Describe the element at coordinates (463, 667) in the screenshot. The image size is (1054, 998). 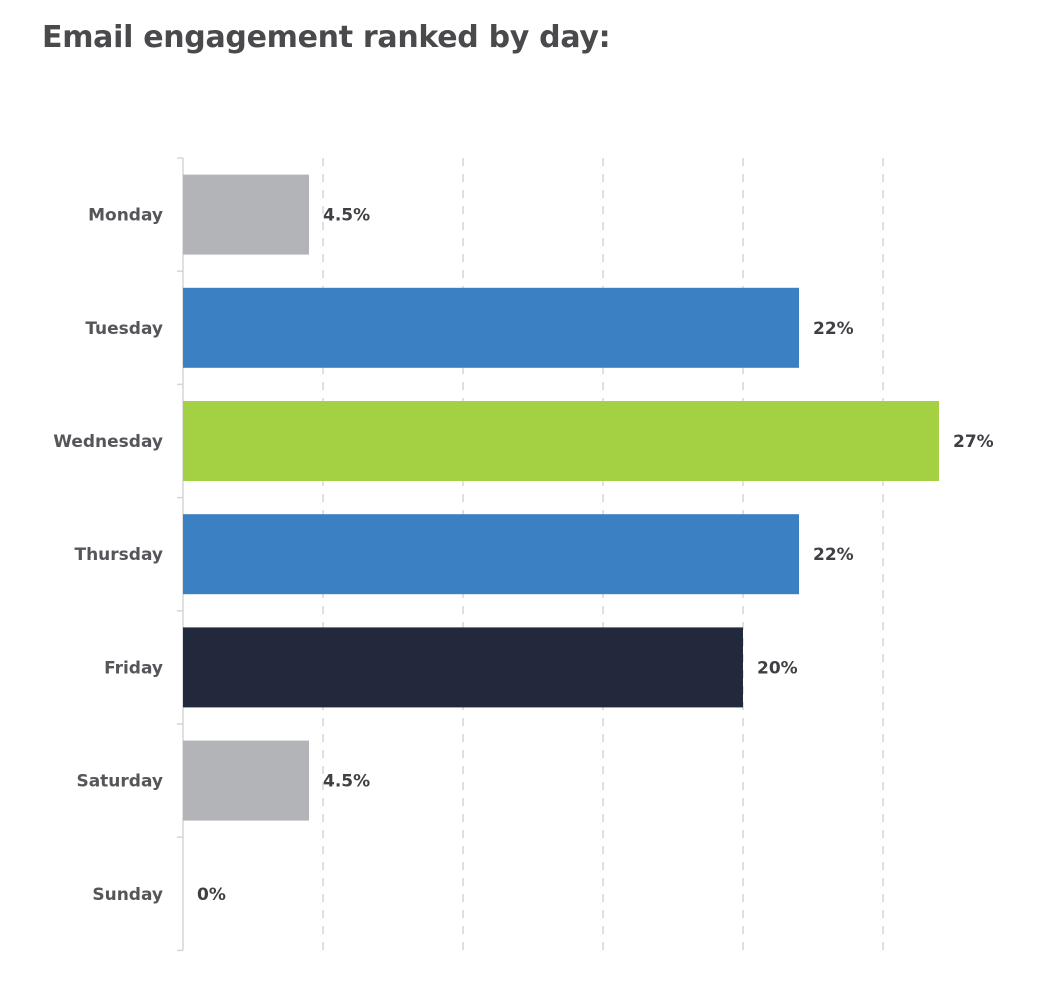
I see `bar-friday` at that location.